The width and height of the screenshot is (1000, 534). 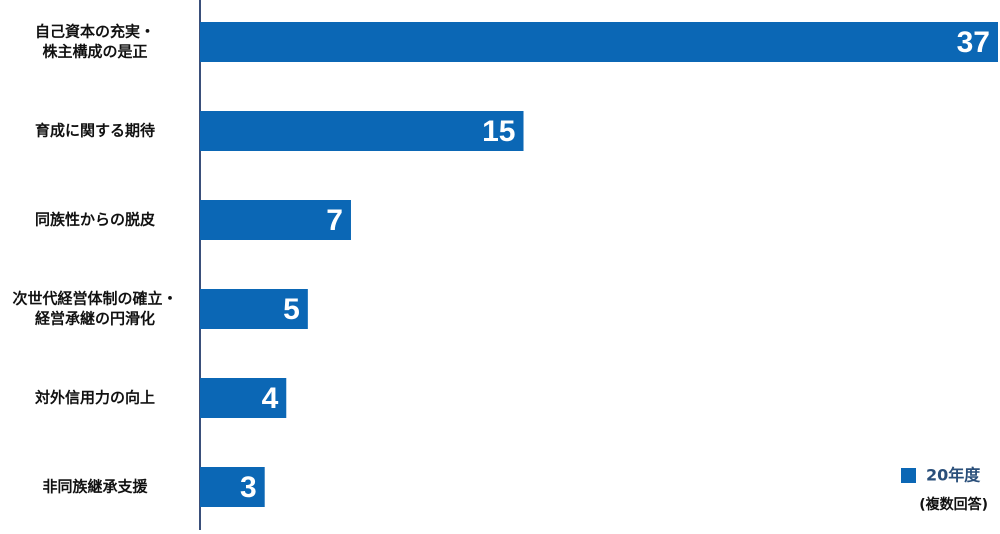 I want to click on category-label: 非同族継承支援, so click(x=95, y=487).